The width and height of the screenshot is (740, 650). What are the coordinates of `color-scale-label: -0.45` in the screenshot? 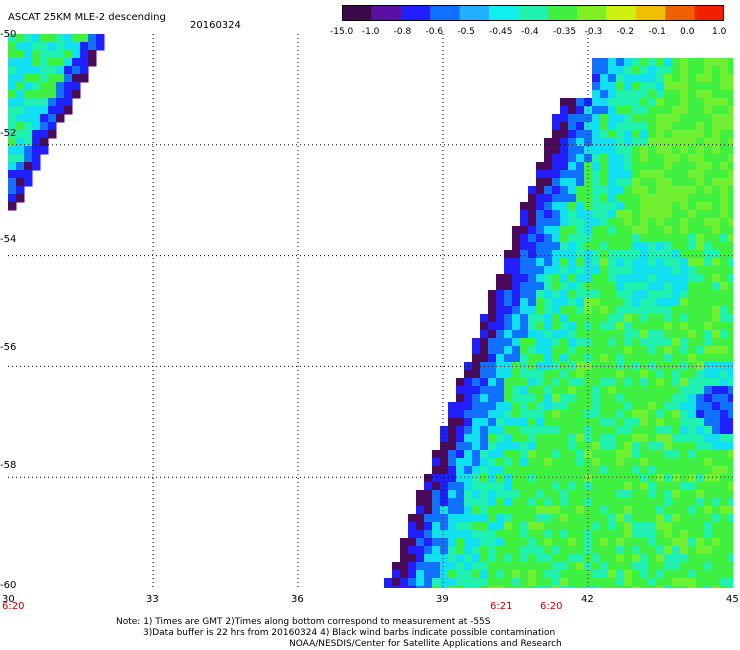 It's located at (501, 32).